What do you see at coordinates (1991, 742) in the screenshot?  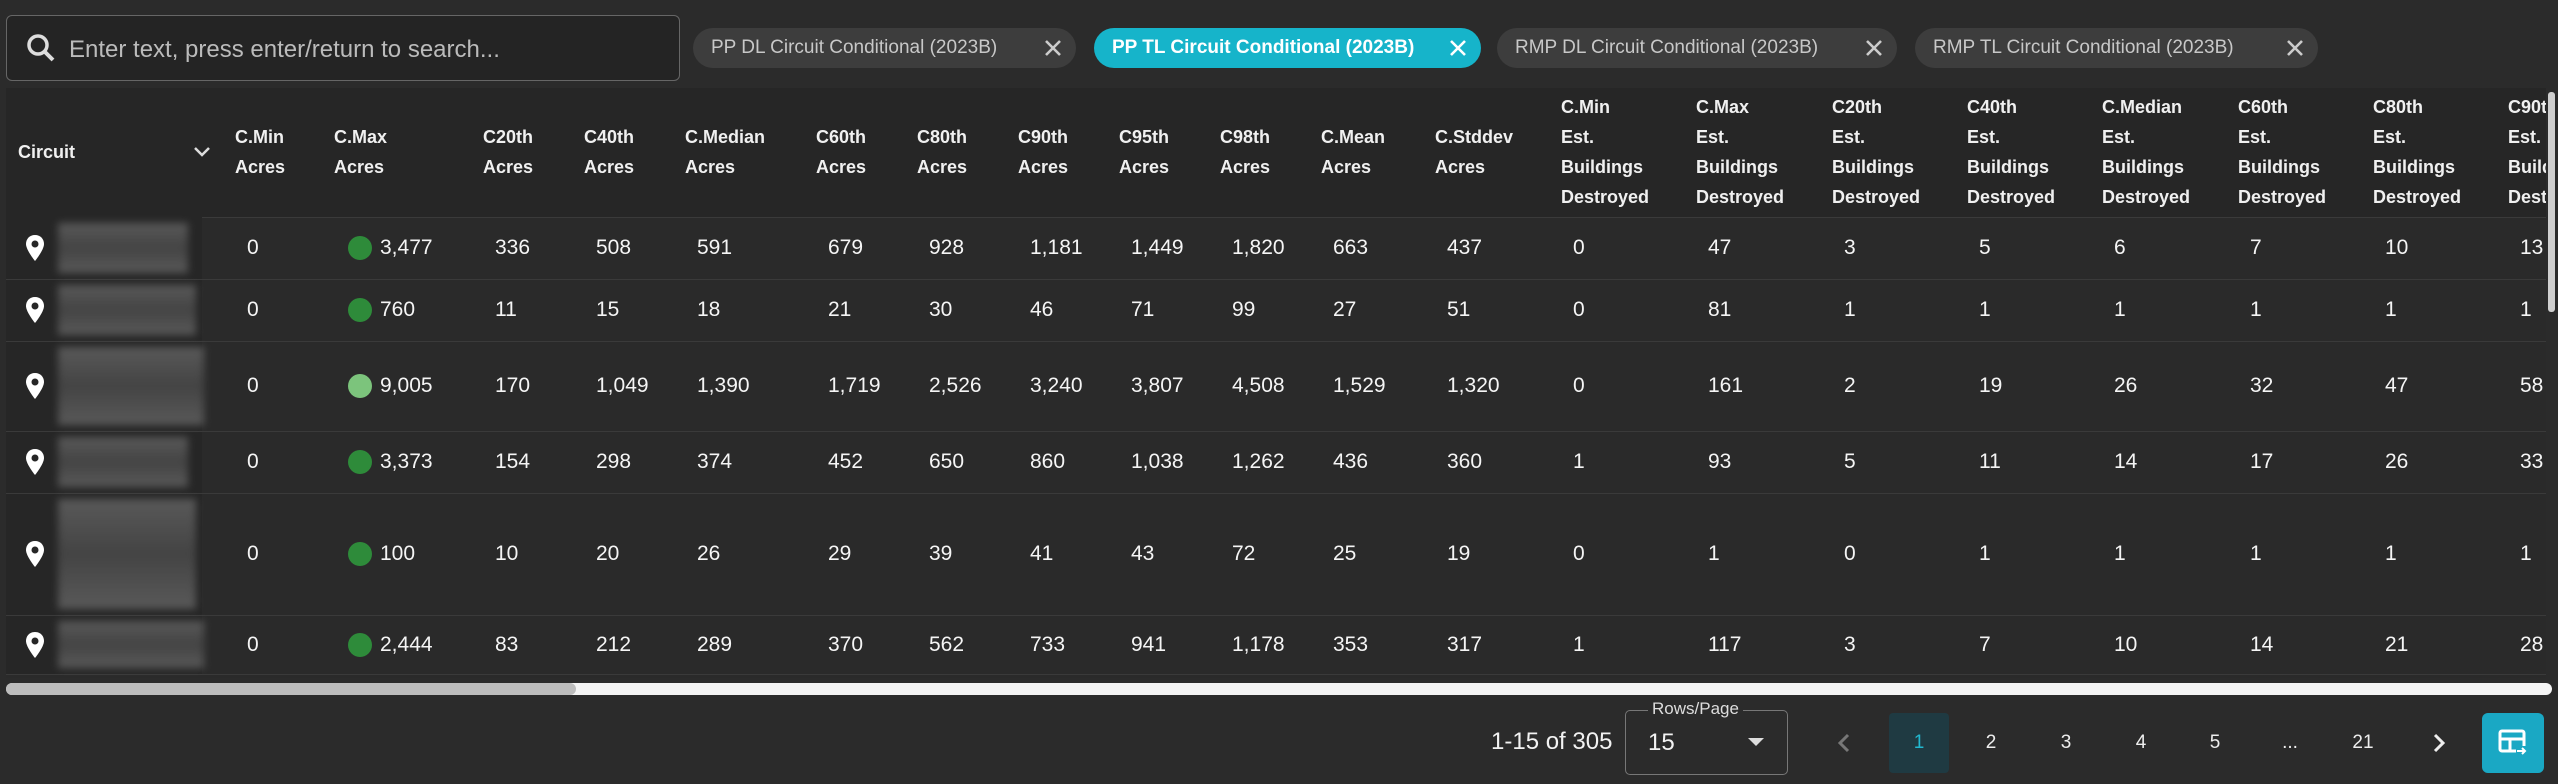 I see `page-button: 2` at bounding box center [1991, 742].